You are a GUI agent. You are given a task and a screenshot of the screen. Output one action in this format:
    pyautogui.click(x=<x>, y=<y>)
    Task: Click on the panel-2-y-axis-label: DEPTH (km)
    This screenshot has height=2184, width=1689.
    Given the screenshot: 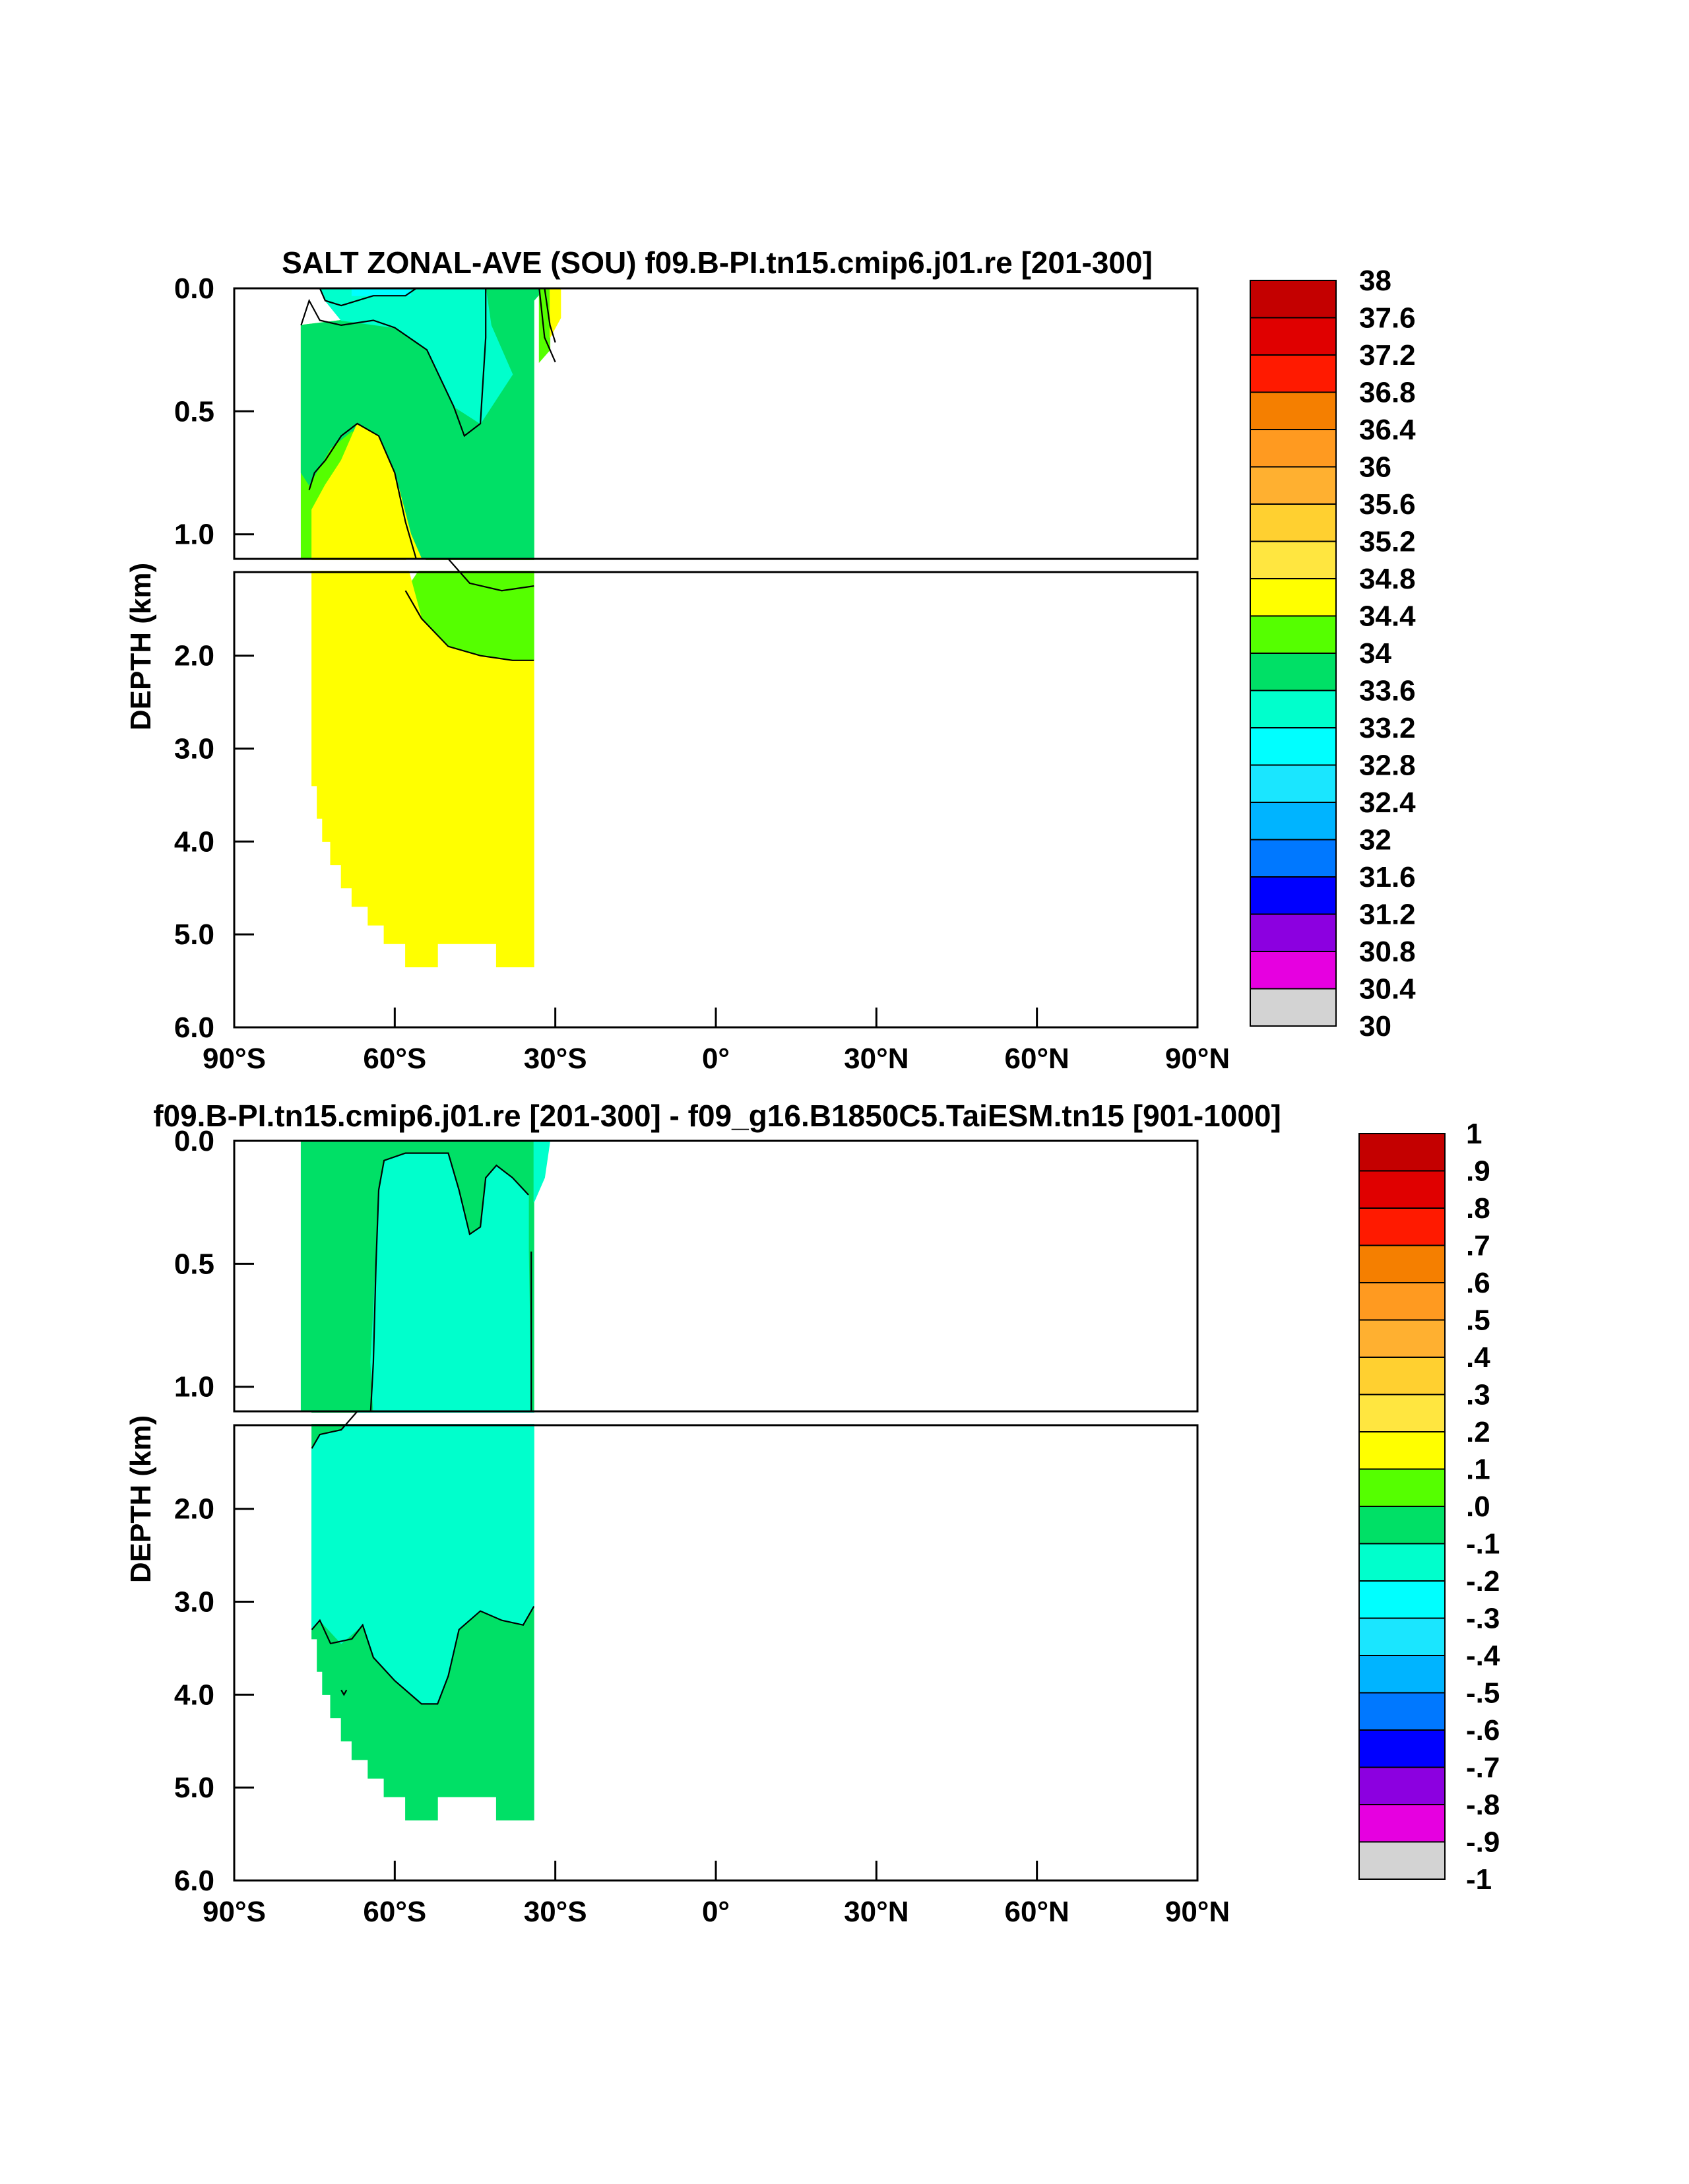 What is the action you would take?
    pyautogui.click(x=141, y=1499)
    